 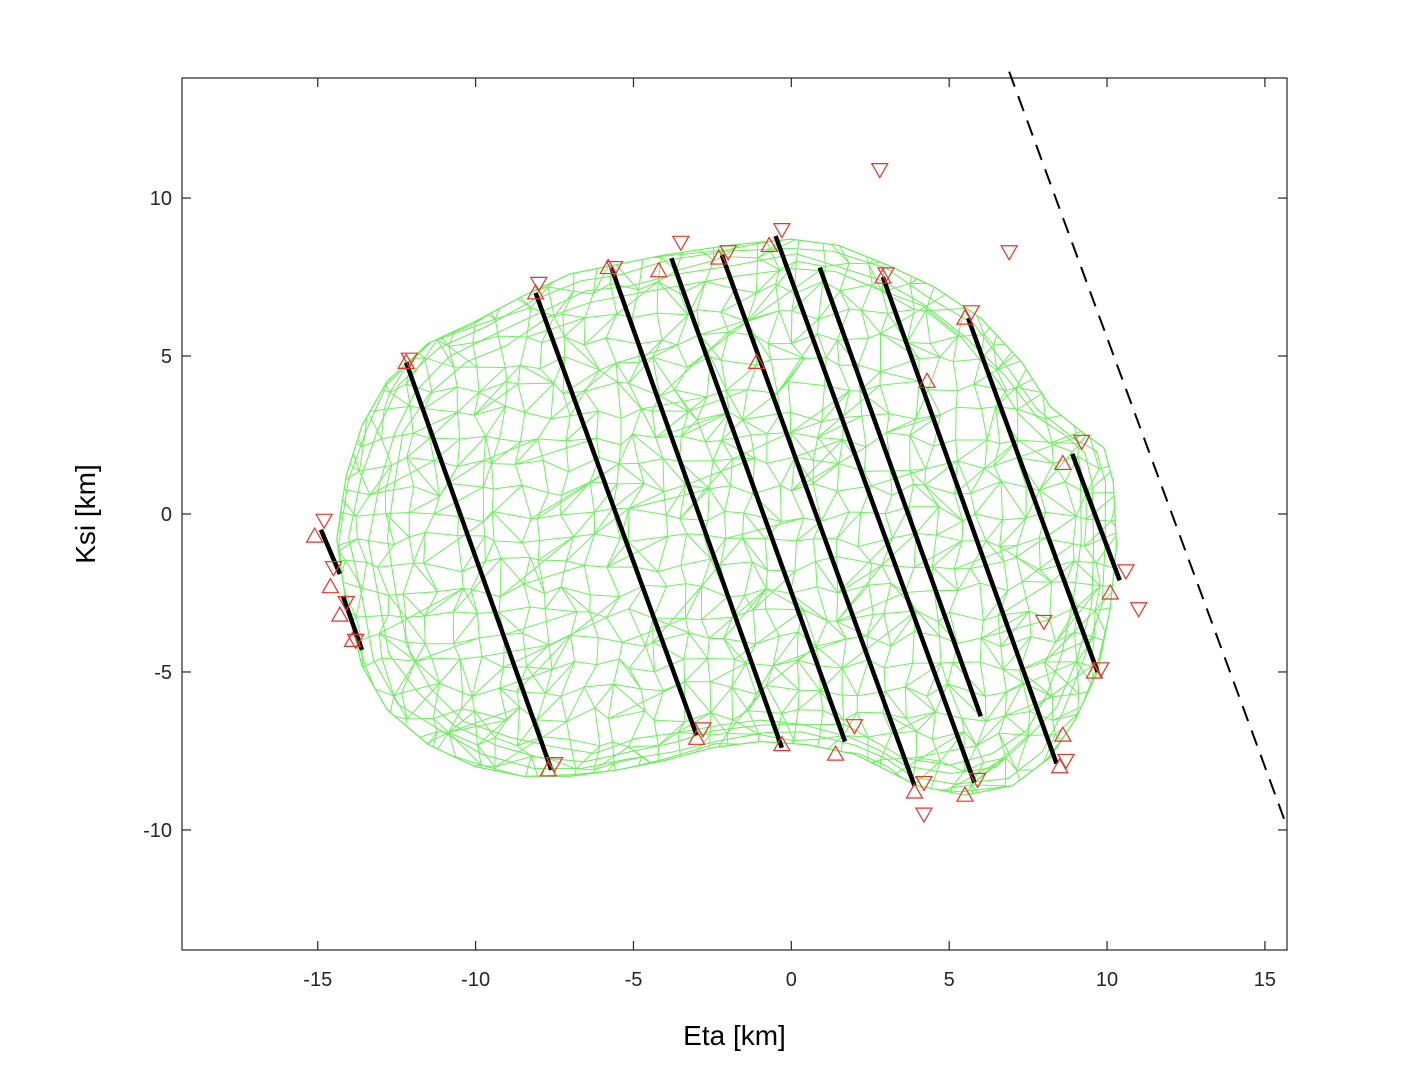 I want to click on y-tick-label: -5, so click(x=163, y=673).